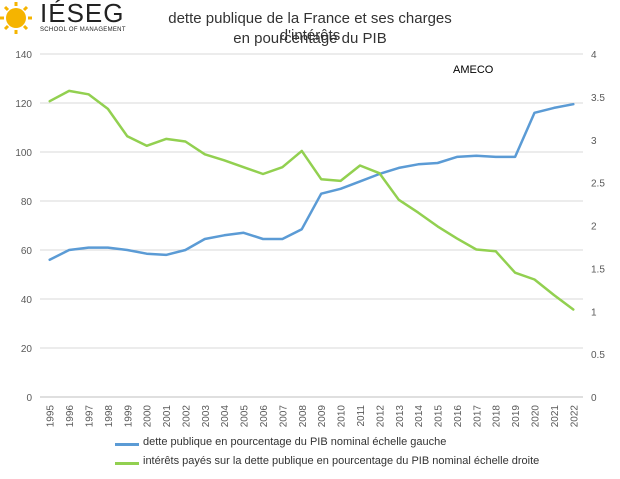 This screenshot has height=479, width=620. What do you see at coordinates (23, 153) in the screenshot?
I see `y-left-tick-label: 100` at bounding box center [23, 153].